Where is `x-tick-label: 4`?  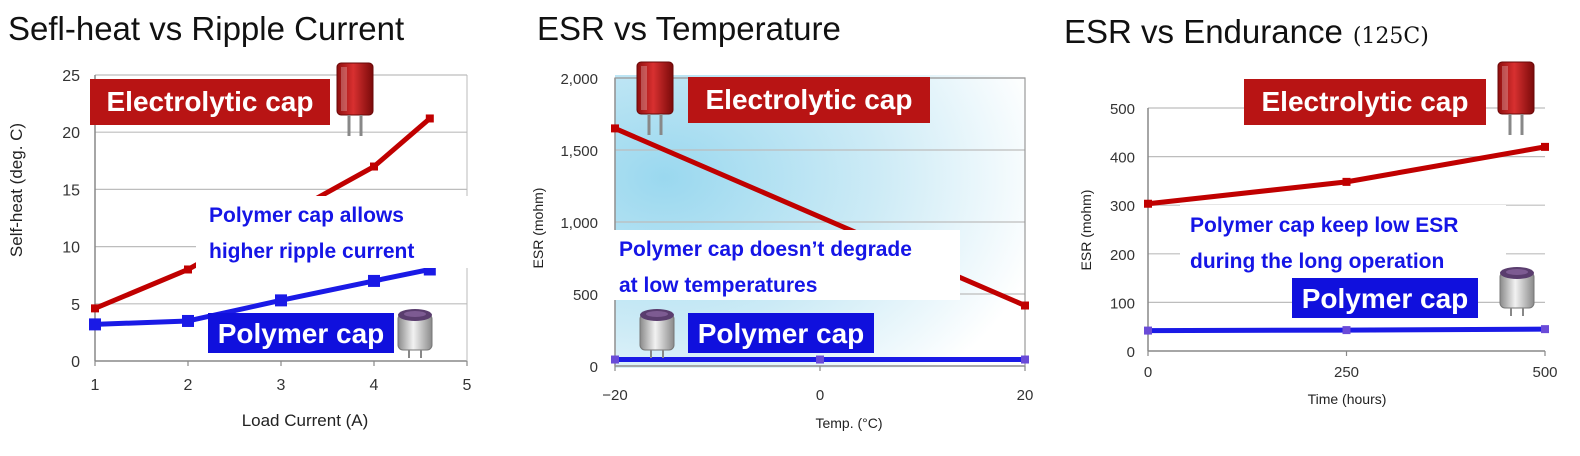
x-tick-label: 4 is located at coordinates (374, 385).